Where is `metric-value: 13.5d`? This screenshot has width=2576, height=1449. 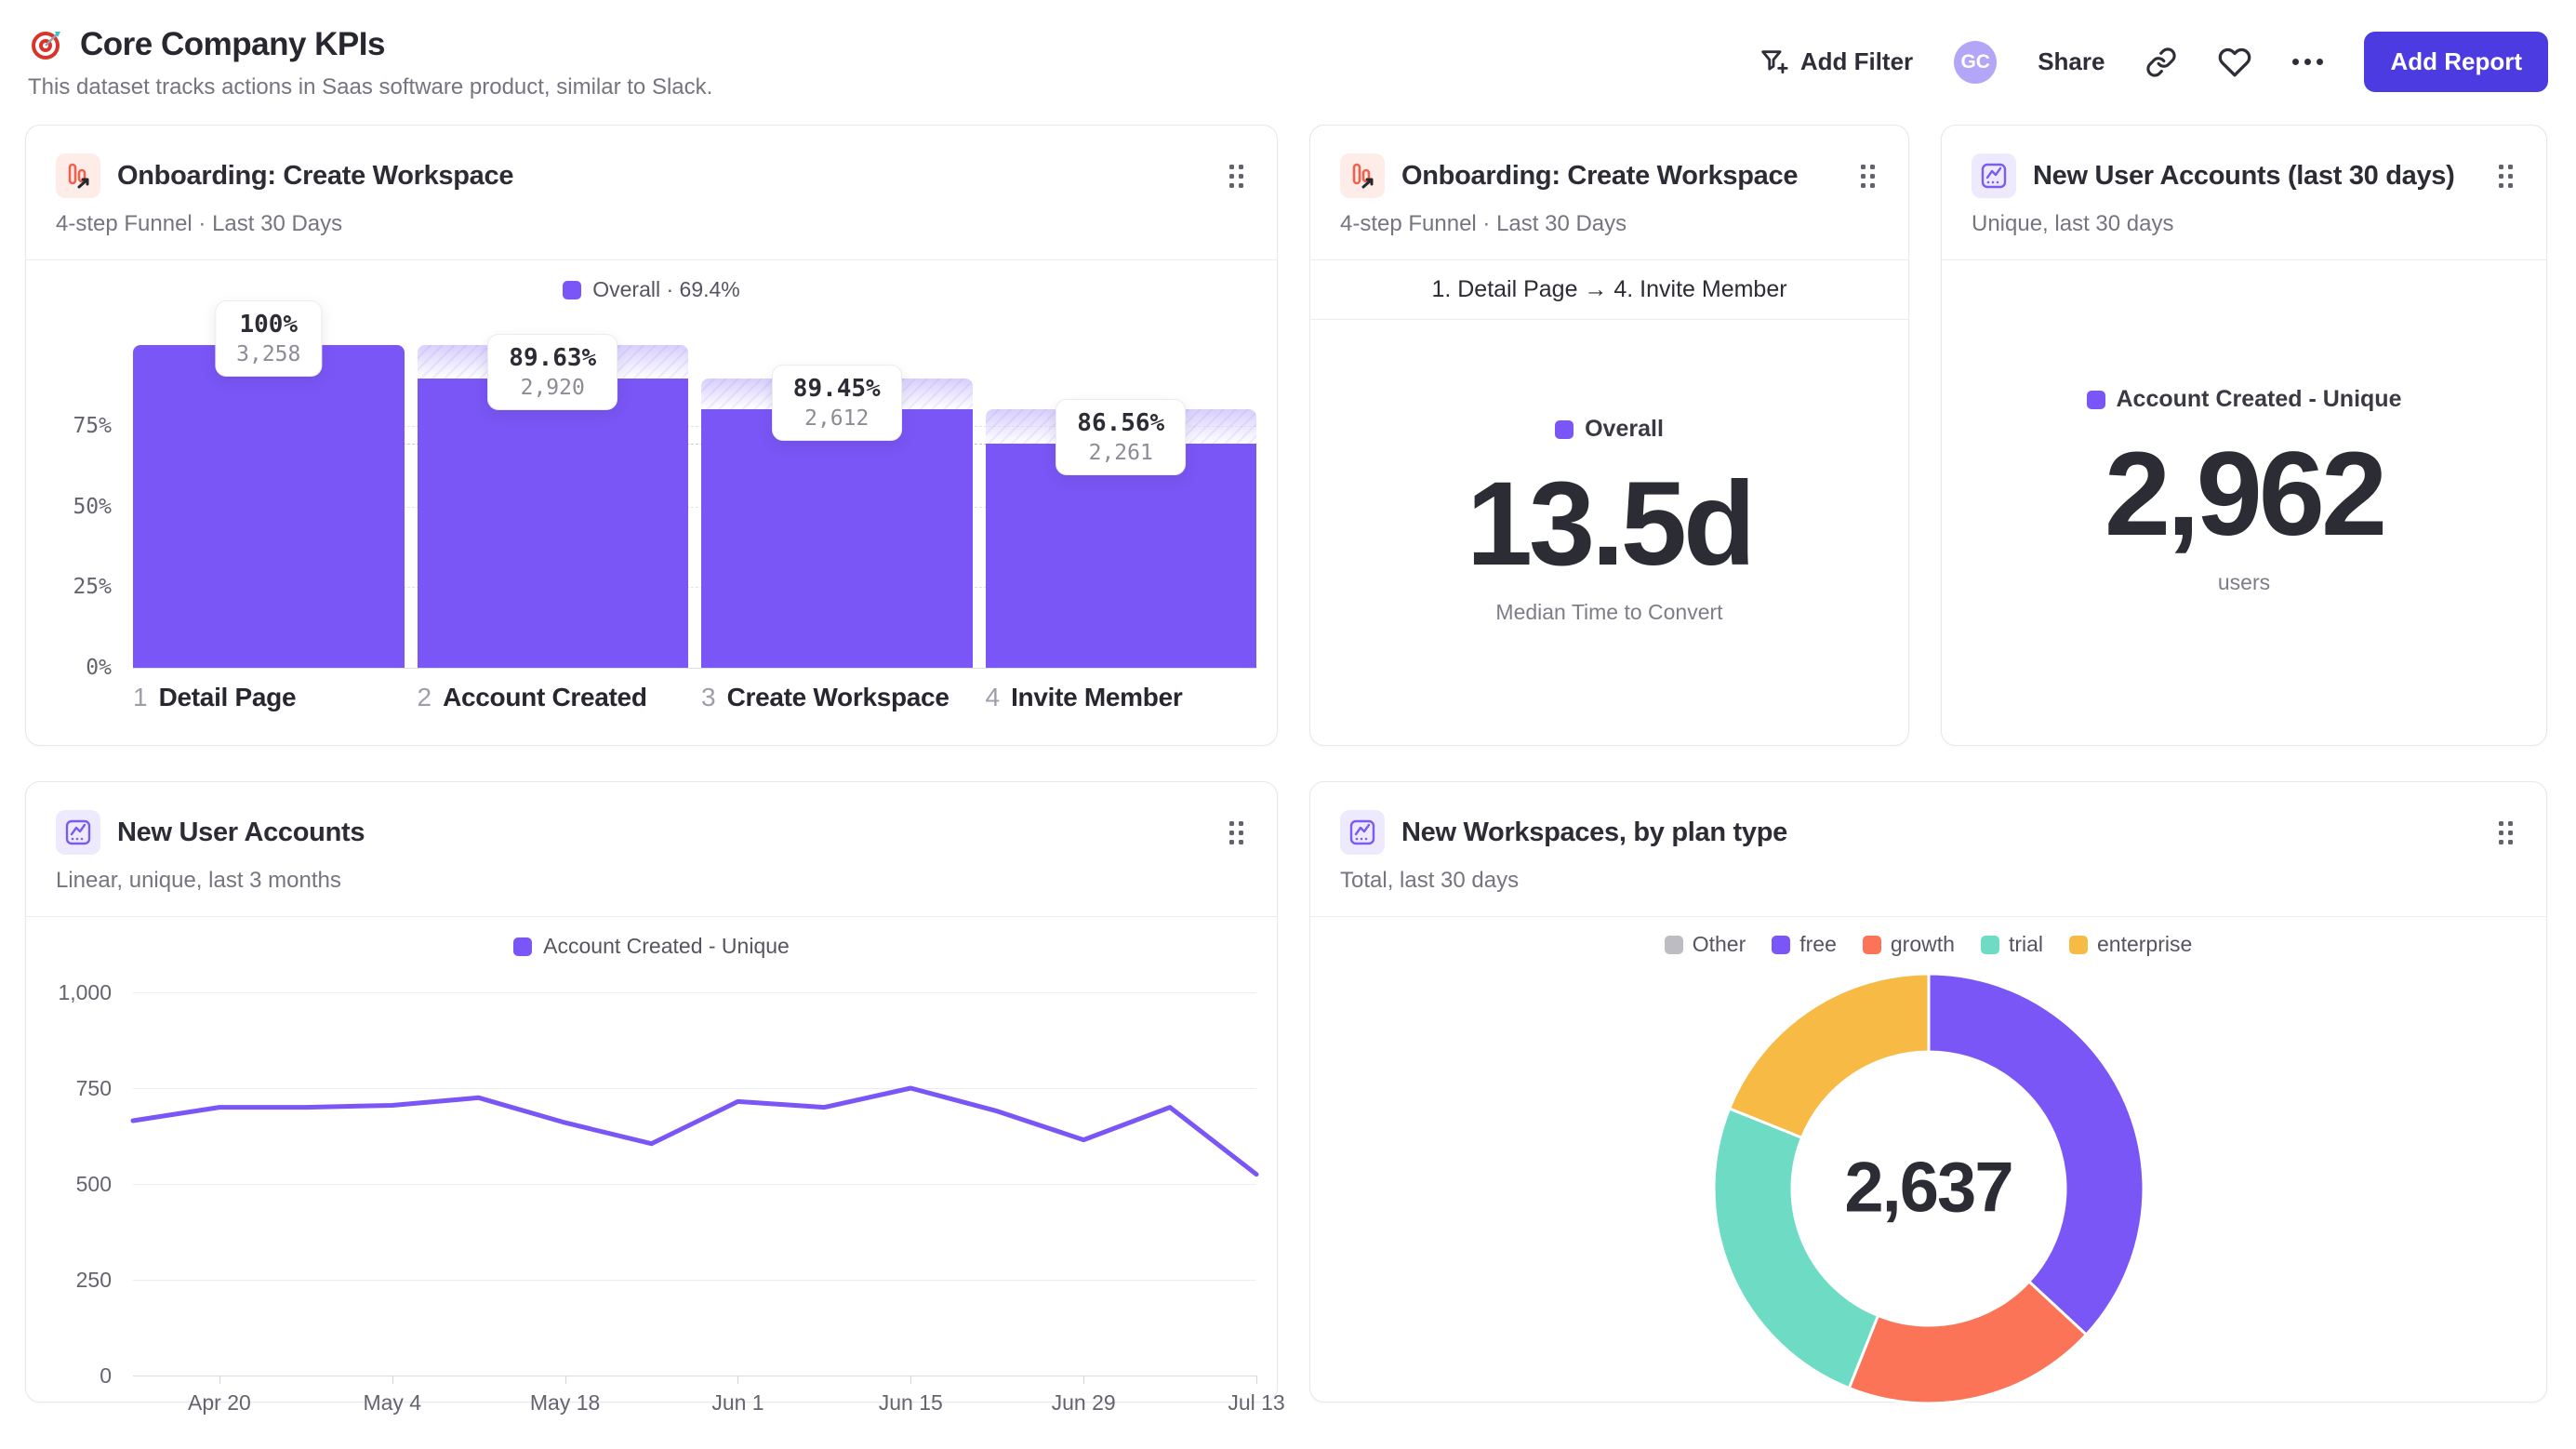 metric-value: 13.5d is located at coordinates (1611, 524).